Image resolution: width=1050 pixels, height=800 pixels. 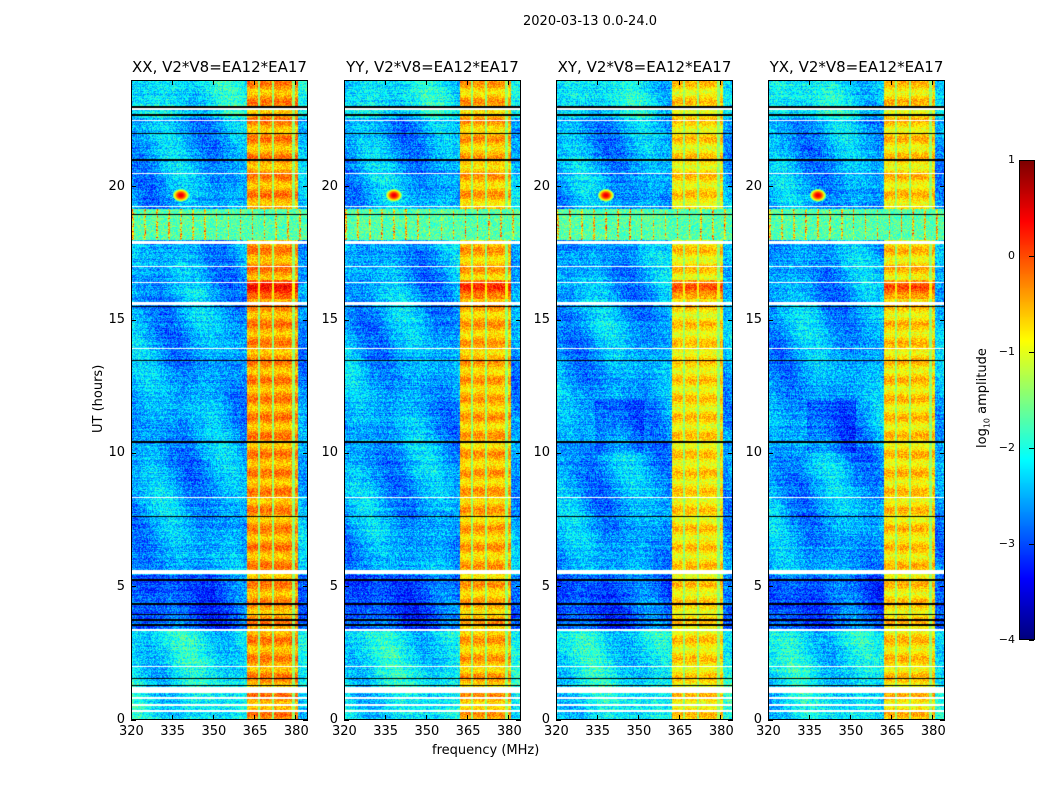 I want to click on y-axis-label: UT (hours), so click(x=98, y=398).